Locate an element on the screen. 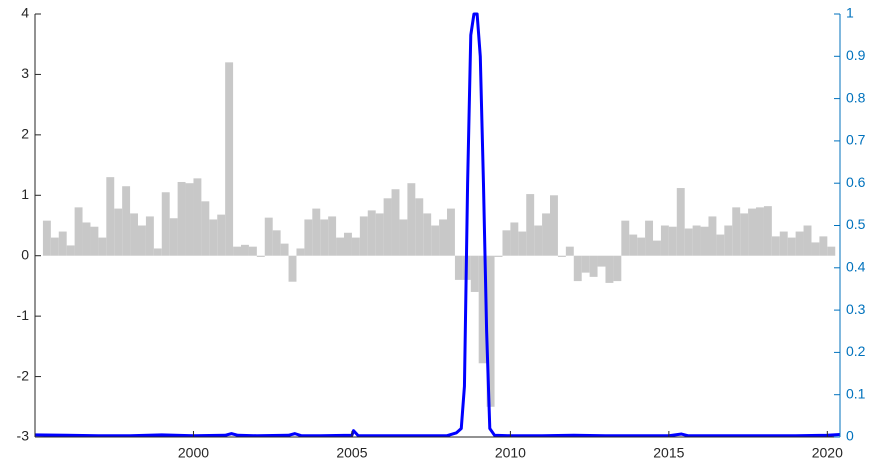 This screenshot has height=470, width=876. x-tick-label: 2015 is located at coordinates (668, 453).